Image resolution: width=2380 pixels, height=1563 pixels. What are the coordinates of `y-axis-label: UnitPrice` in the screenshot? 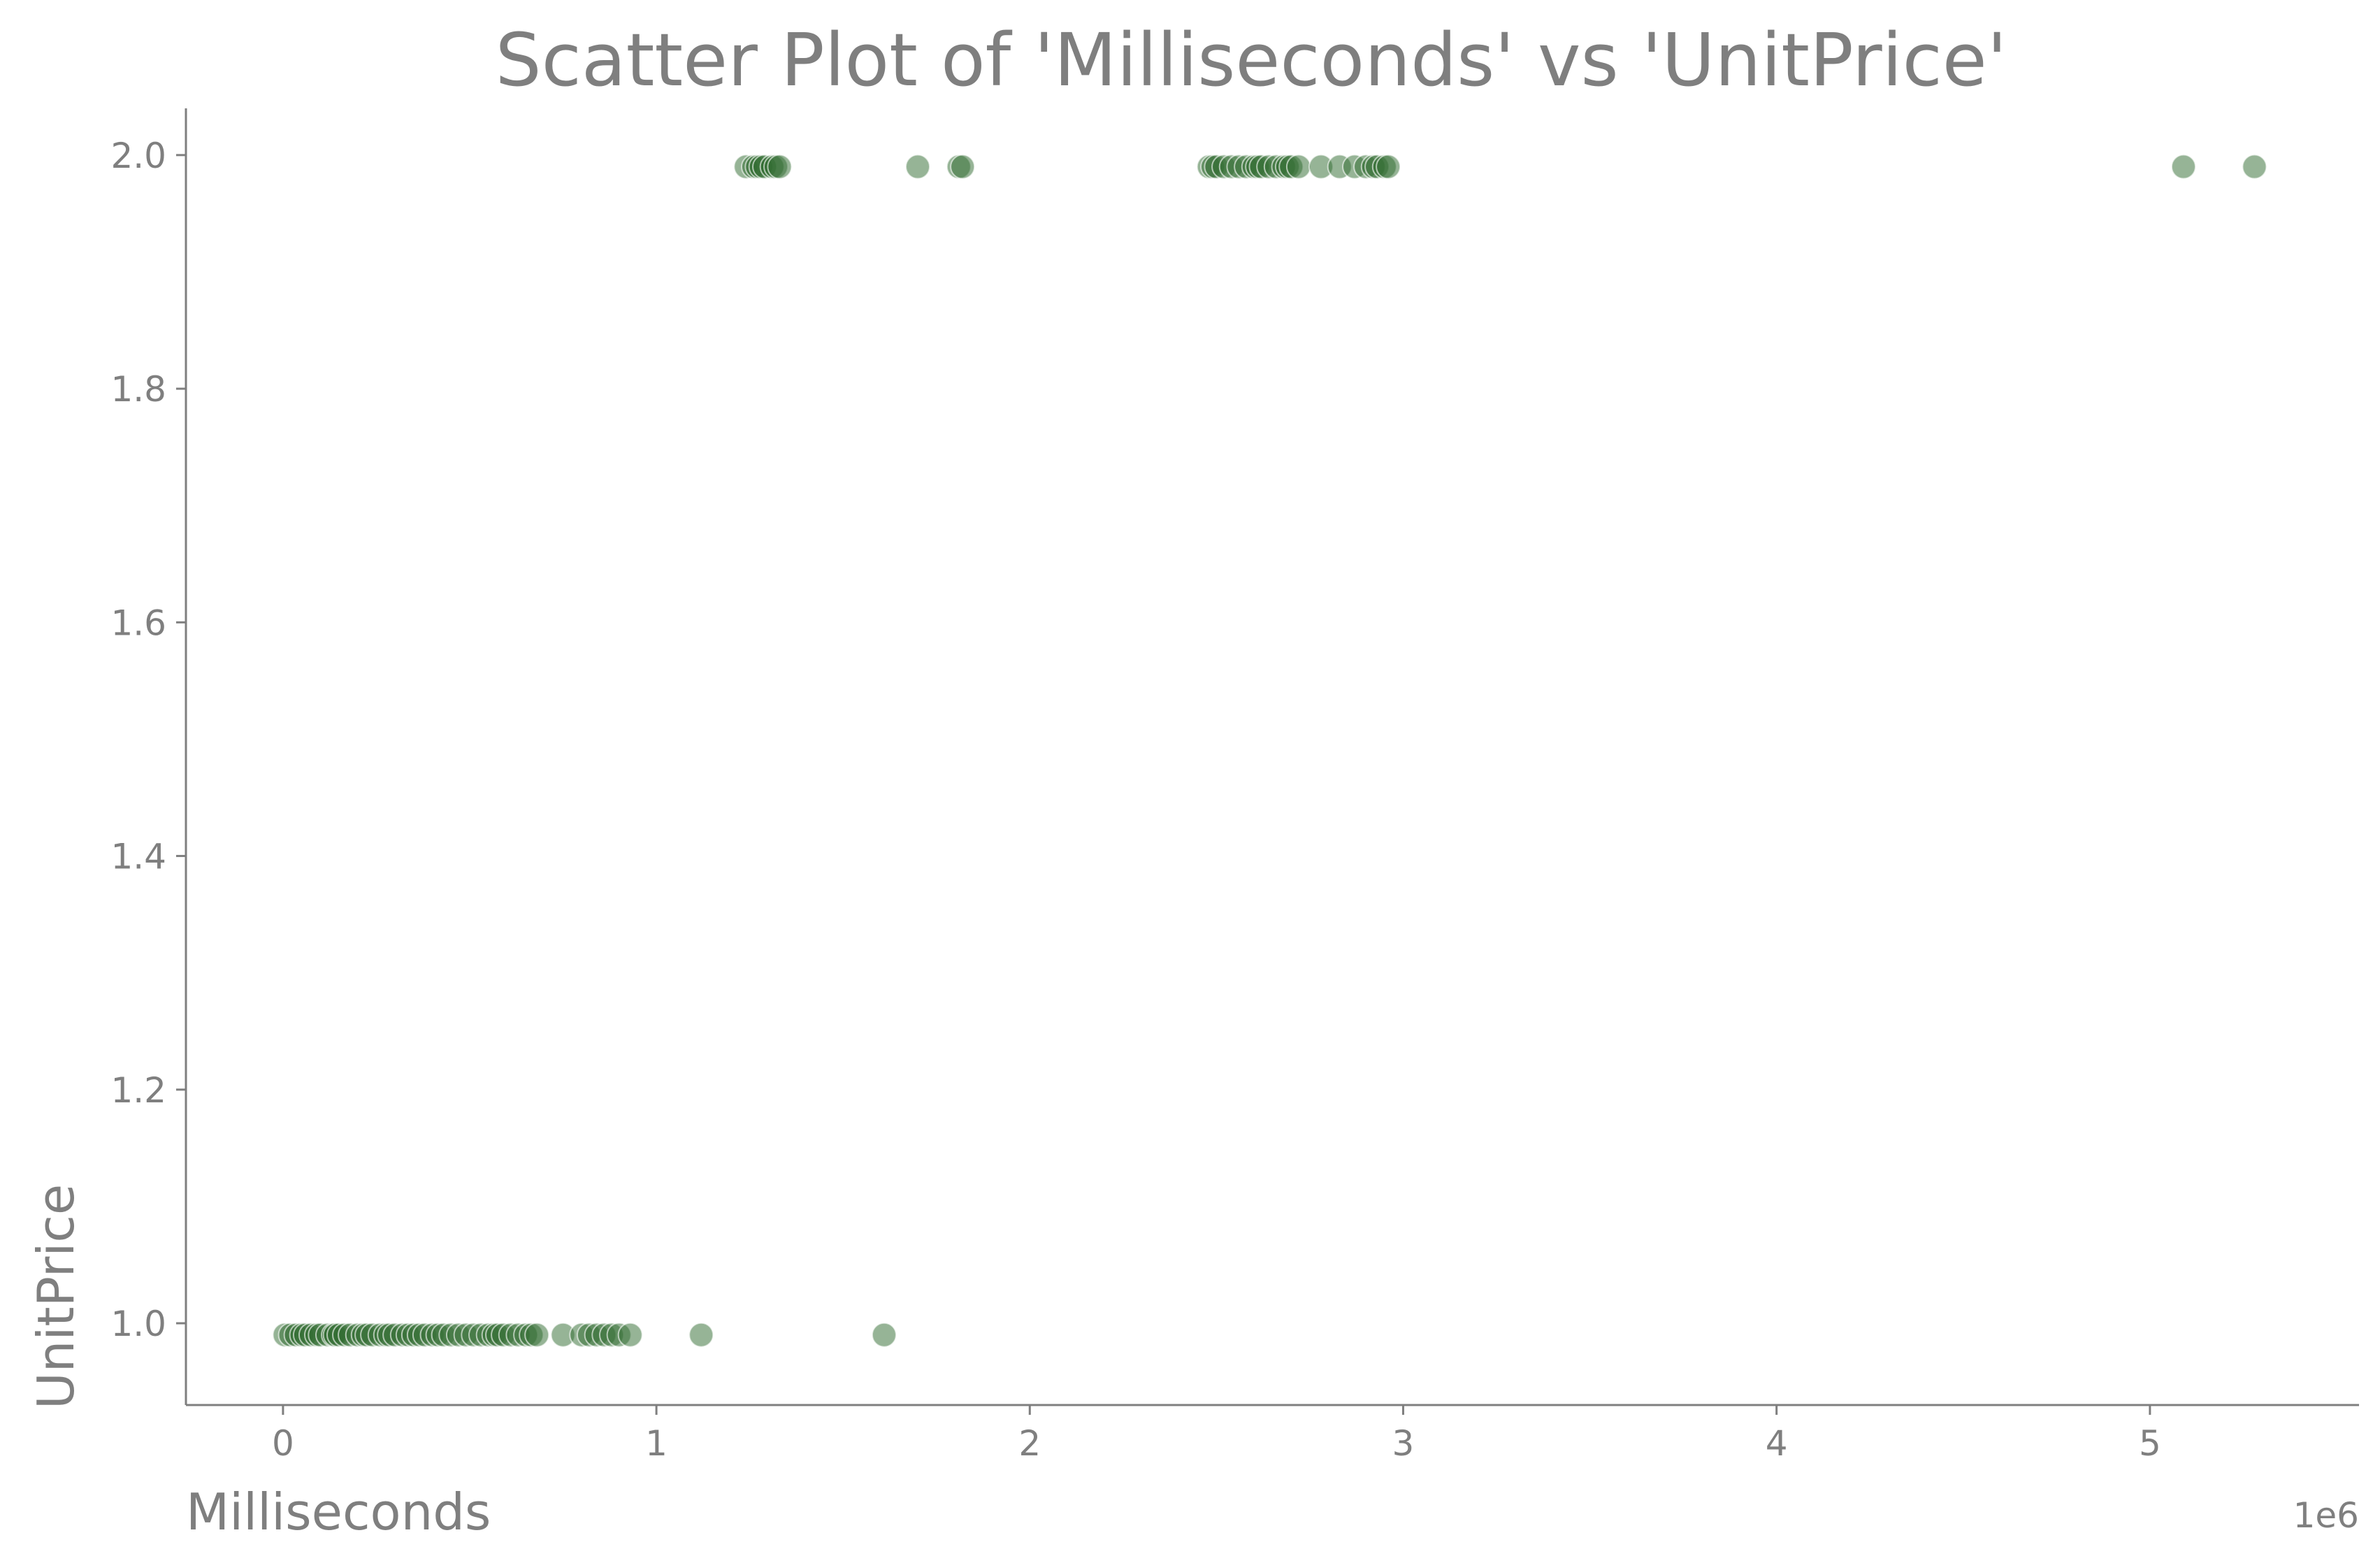 It's located at (56, 1296).